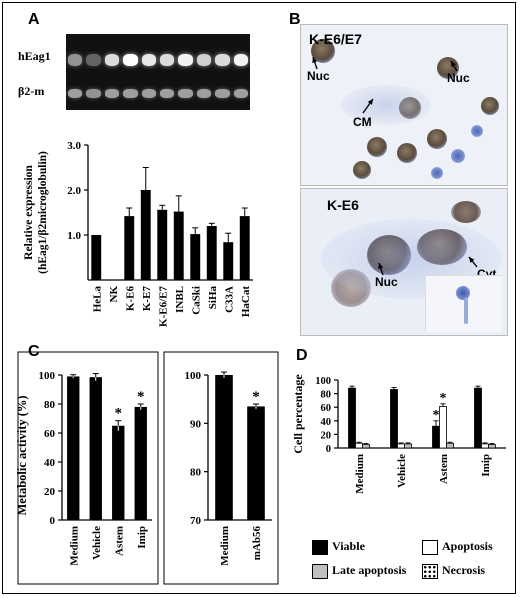 This screenshot has width=520, height=598. Describe the element at coordinates (402, 471) in the screenshot. I see `x-tick-label-vehicle: Vehicle` at that location.